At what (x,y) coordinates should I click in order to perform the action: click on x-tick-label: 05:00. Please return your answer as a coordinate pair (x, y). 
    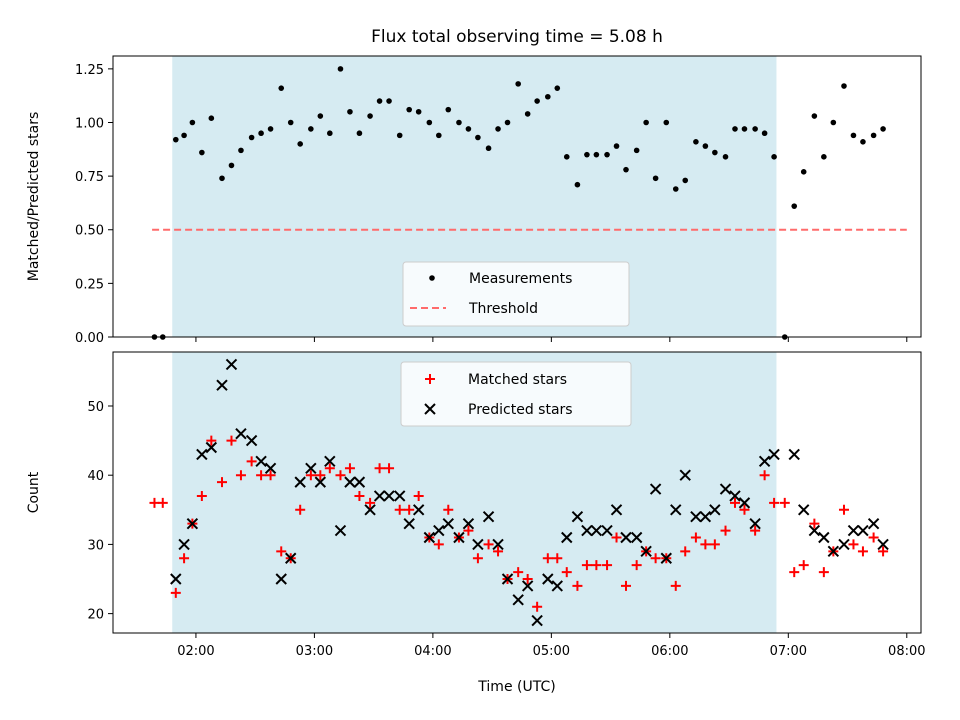
    Looking at the image, I should click on (551, 651).